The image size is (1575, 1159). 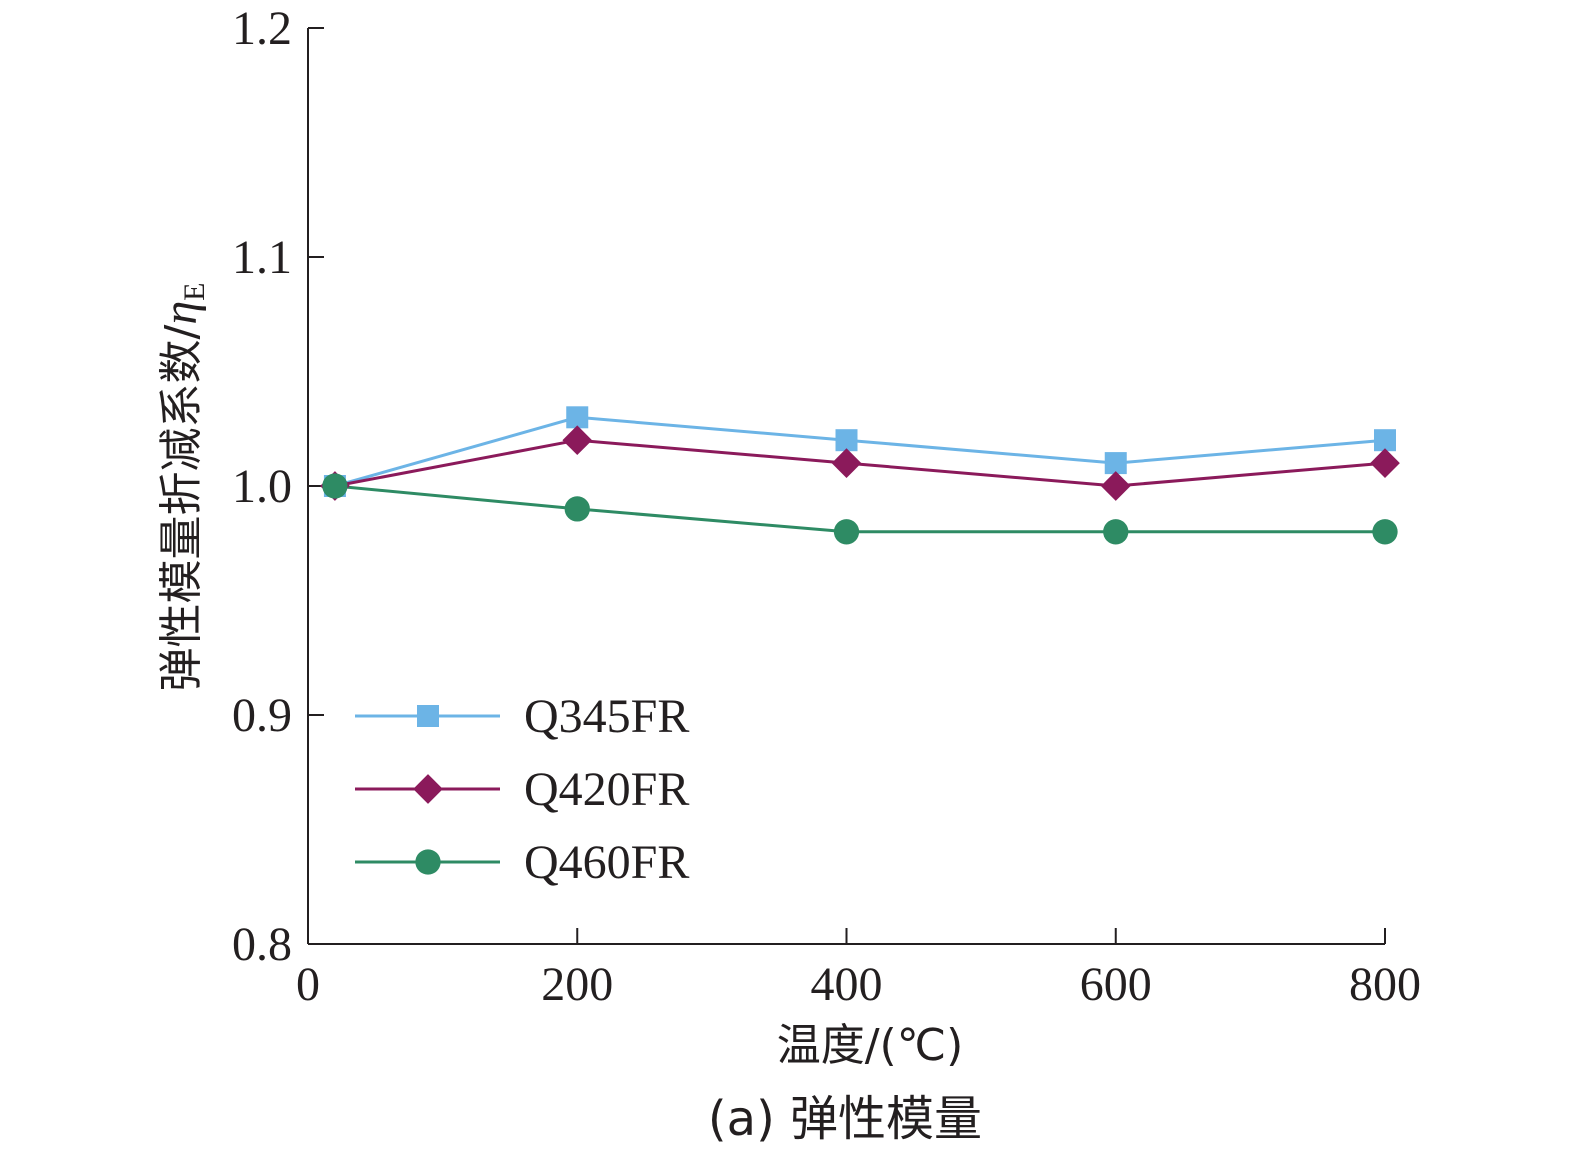 I want to click on x-tick-label: 200, so click(x=577, y=984).